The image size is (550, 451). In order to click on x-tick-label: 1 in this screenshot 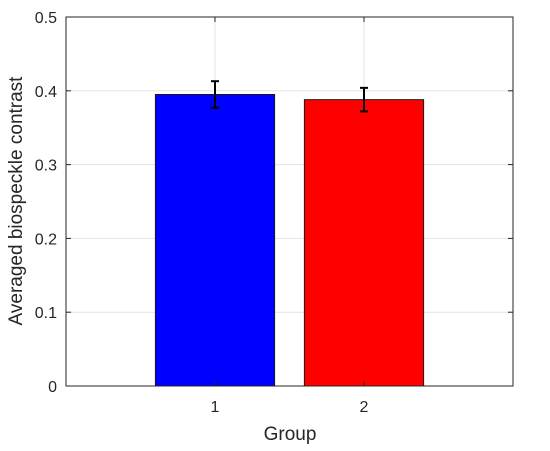, I will do `click(215, 407)`.